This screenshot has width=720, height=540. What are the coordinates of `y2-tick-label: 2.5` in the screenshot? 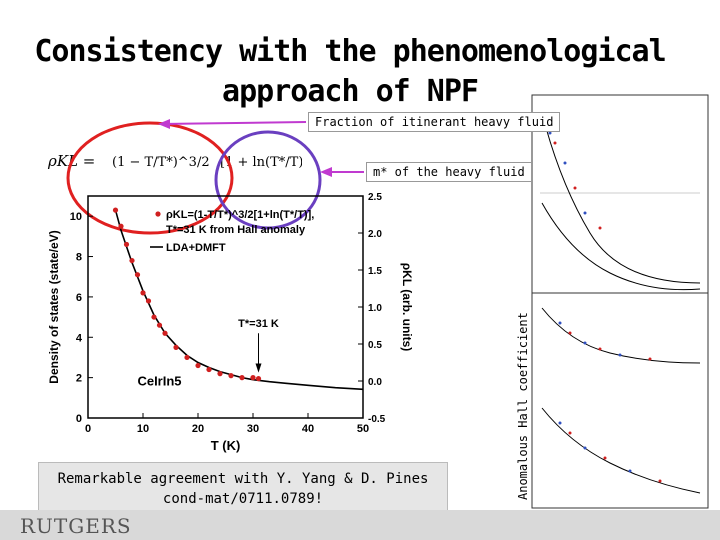 It's located at (375, 197).